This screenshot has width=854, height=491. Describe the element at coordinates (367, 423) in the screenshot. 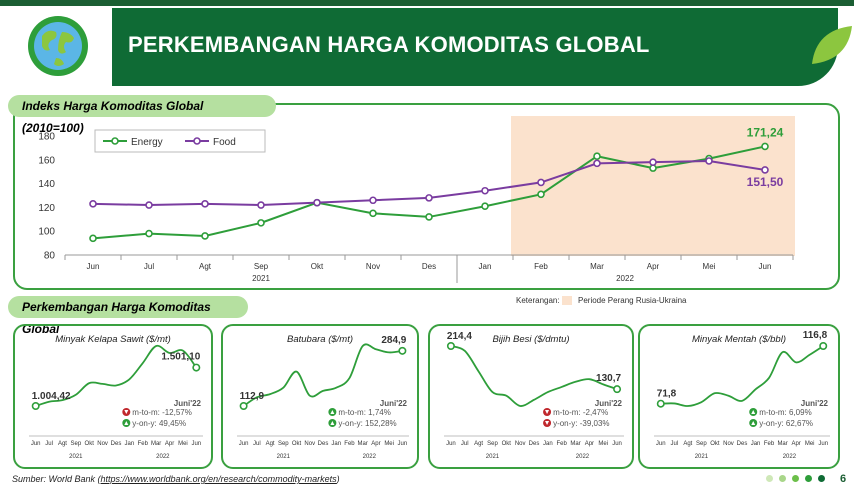

I see `change-label: y-on-y: 152,28%` at that location.